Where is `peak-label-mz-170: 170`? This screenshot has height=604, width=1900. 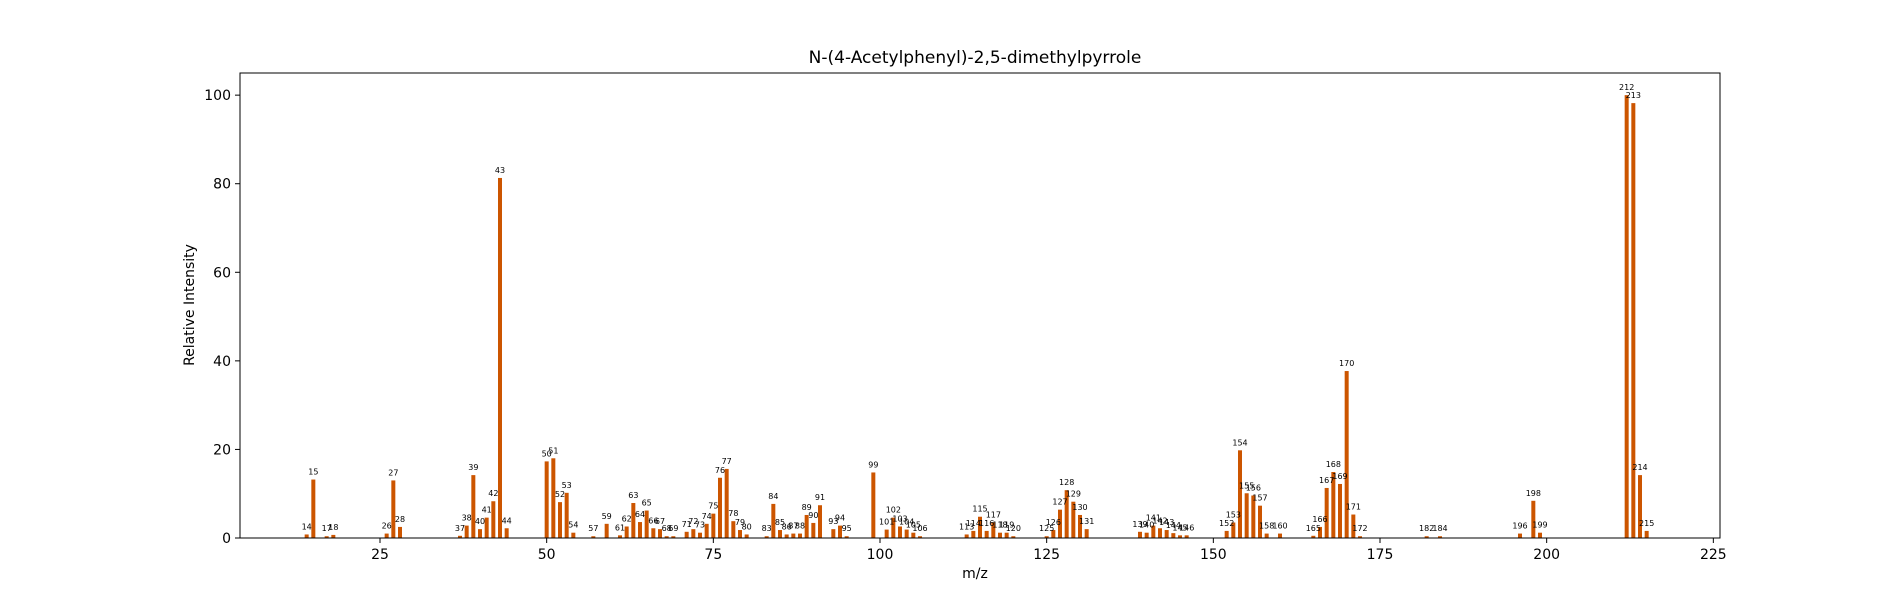 peak-label-mz-170: 170 is located at coordinates (1346, 363).